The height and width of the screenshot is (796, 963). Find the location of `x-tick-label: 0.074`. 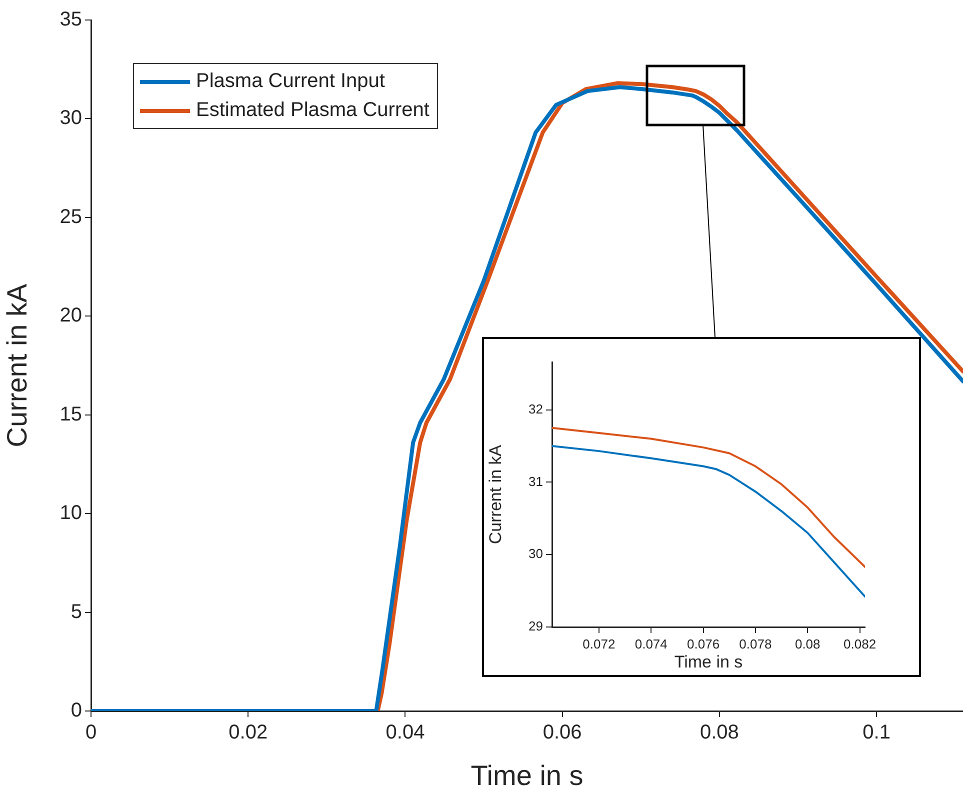

x-tick-label: 0.074 is located at coordinates (651, 644).